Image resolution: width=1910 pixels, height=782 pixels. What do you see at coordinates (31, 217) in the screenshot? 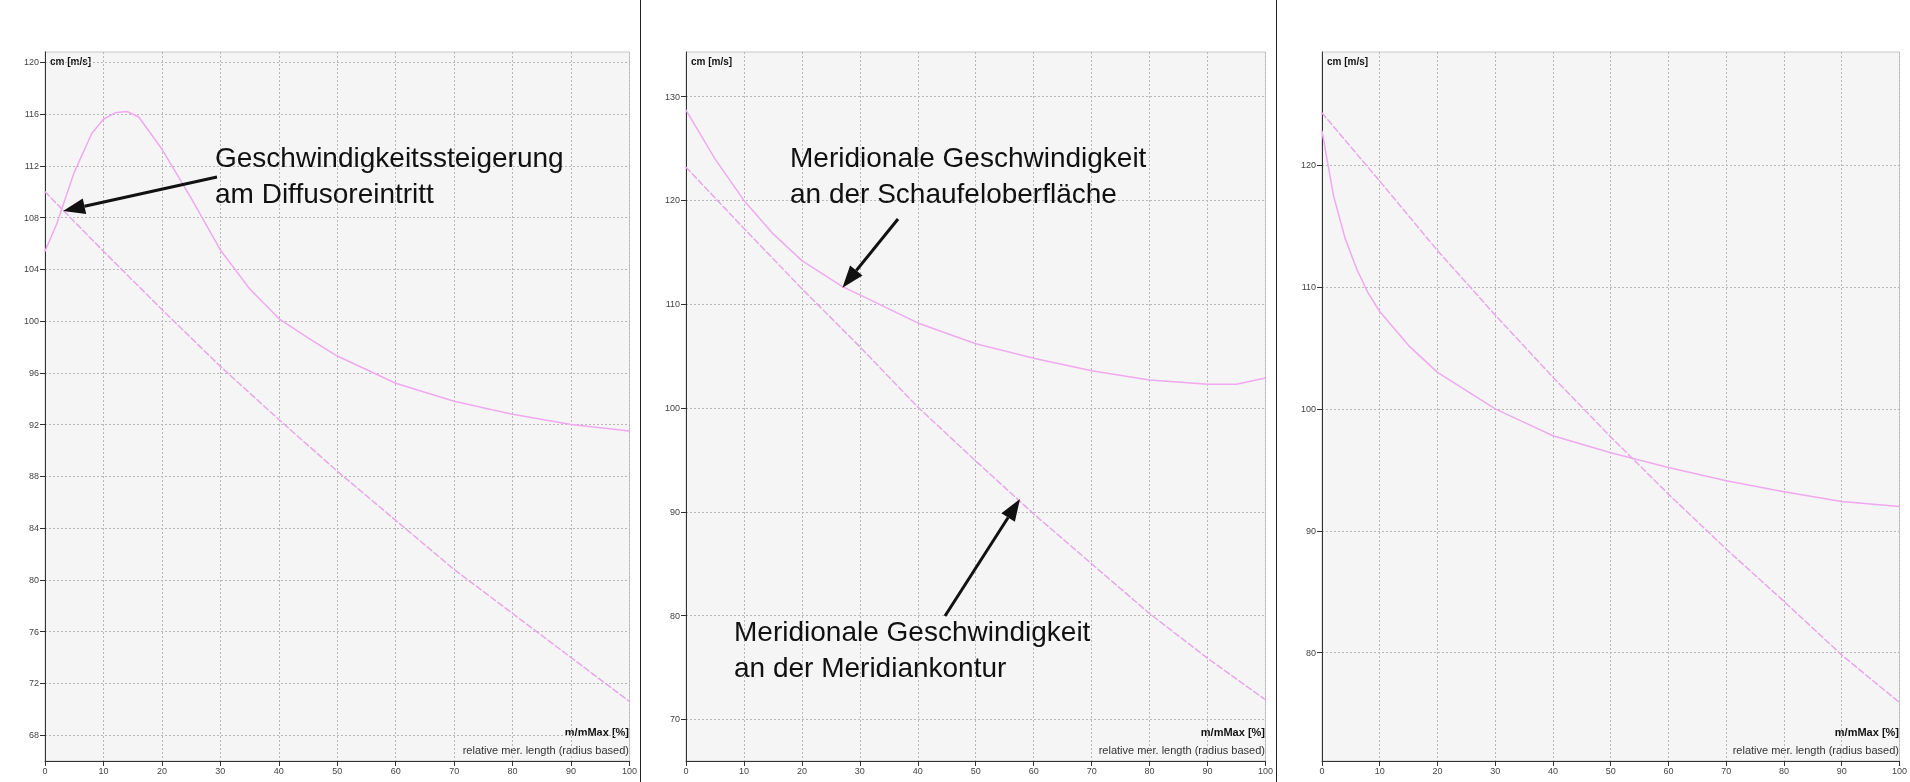
I see `y-tick-label: 108` at bounding box center [31, 217].